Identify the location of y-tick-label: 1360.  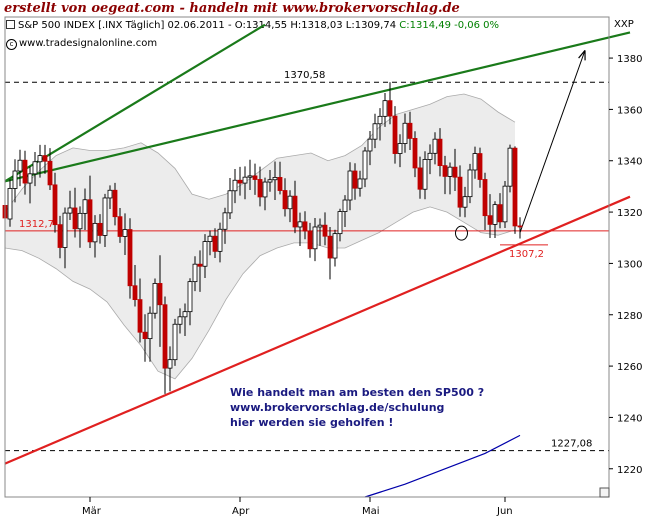
(629, 110).